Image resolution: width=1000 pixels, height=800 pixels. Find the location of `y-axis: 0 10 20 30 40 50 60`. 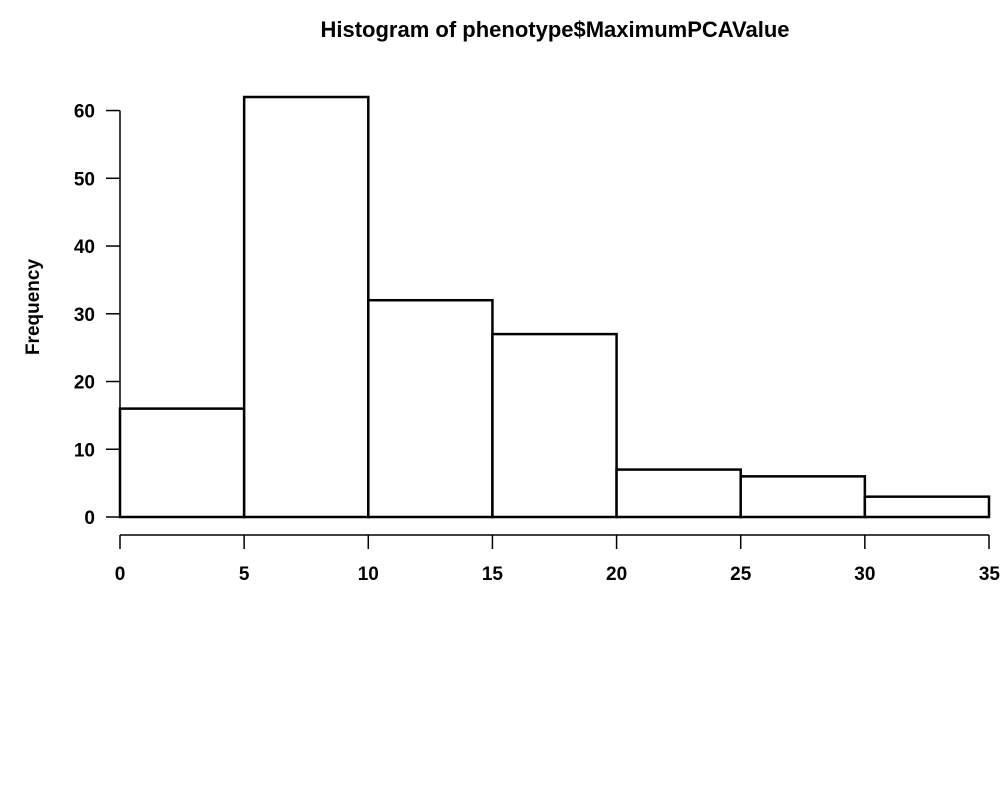

y-axis: 0 10 20 30 40 50 60 is located at coordinates (97, 315).